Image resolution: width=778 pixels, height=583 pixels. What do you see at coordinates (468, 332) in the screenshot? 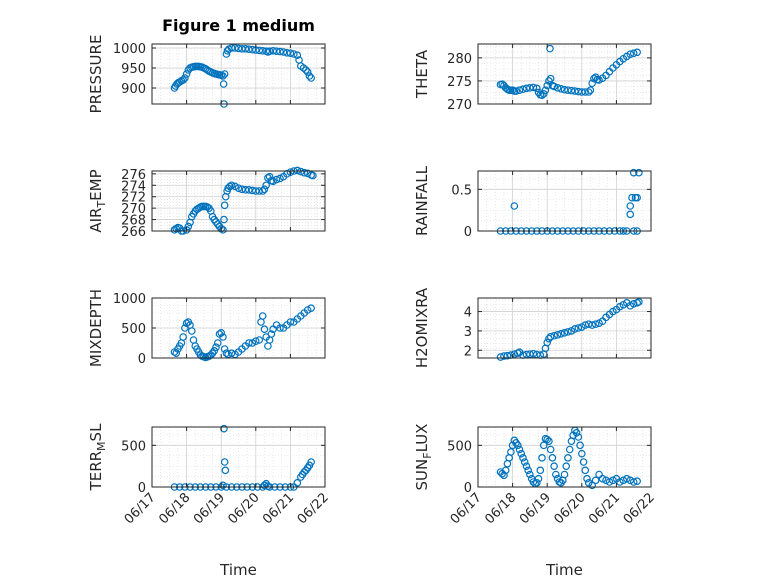
I see `y-tick-label: 3` at bounding box center [468, 332].